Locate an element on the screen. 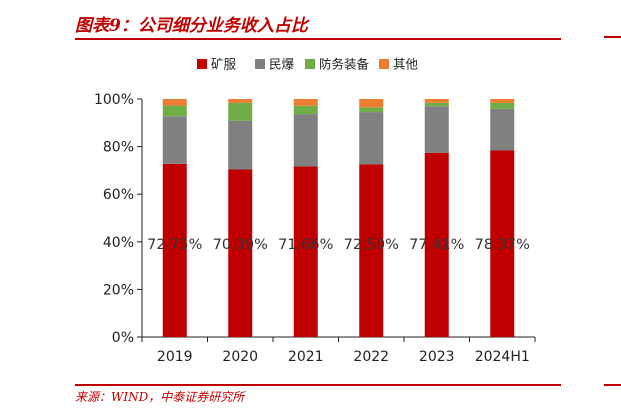 This screenshot has width=621, height=415. right-divider-top is located at coordinates (612, 37).